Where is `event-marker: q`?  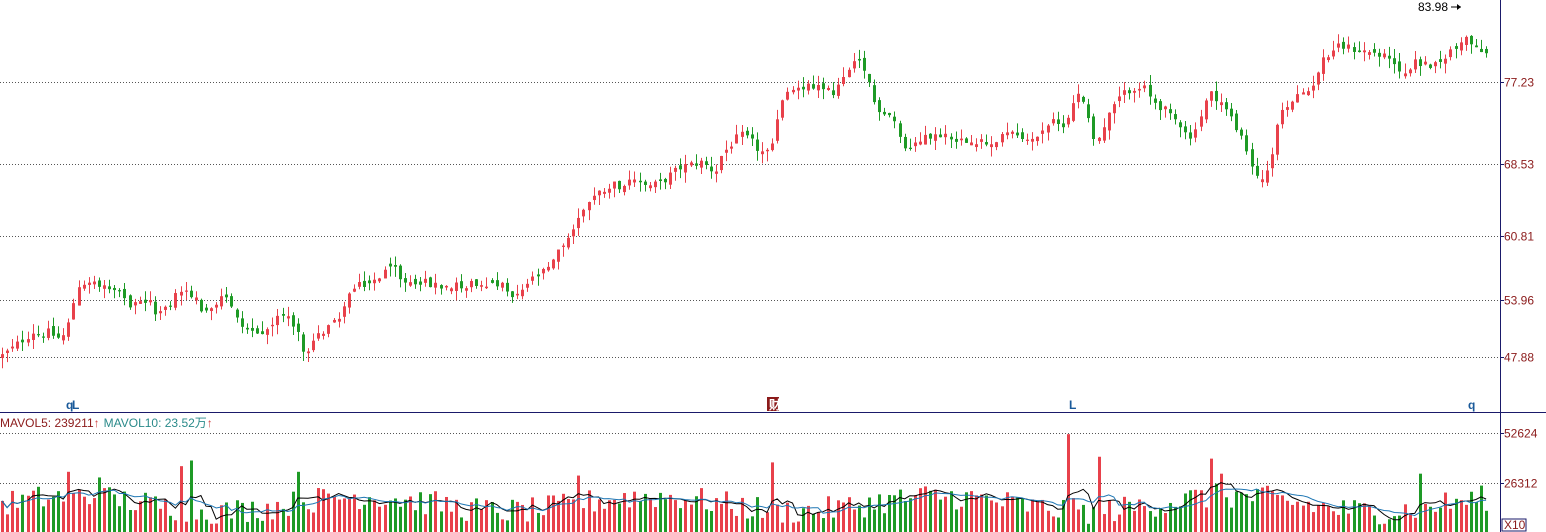
event-marker: q is located at coordinates (1471, 405).